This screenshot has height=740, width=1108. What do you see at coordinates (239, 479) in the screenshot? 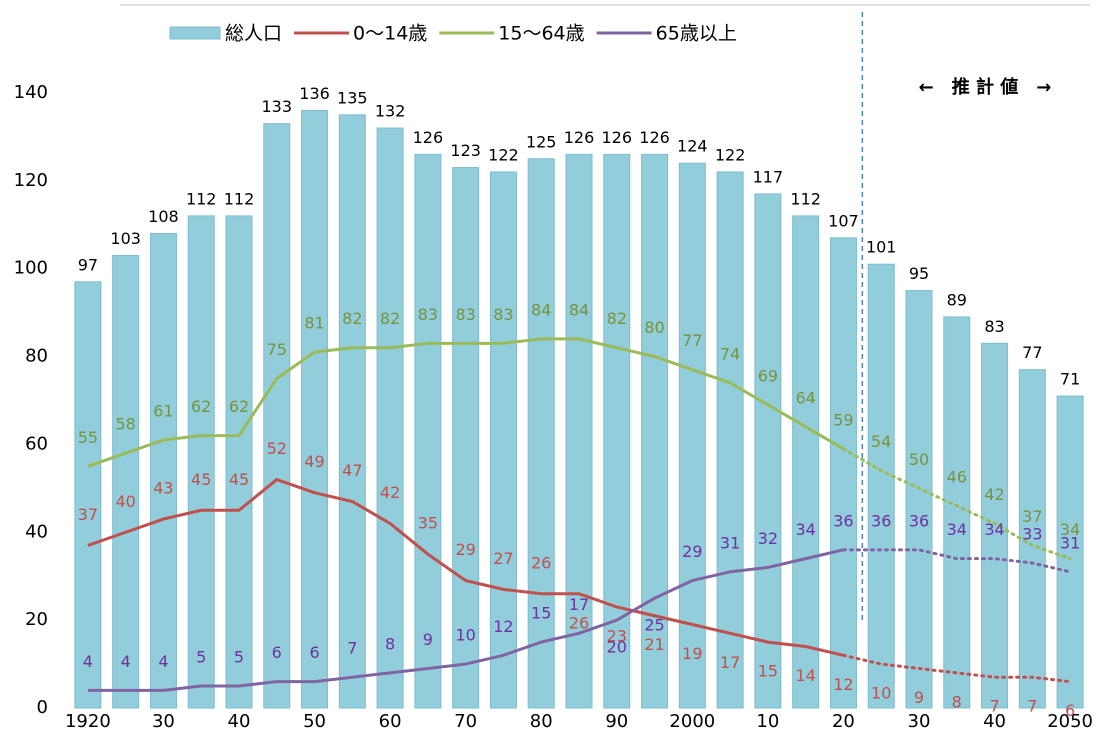
I see `data-label: 45` at bounding box center [239, 479].